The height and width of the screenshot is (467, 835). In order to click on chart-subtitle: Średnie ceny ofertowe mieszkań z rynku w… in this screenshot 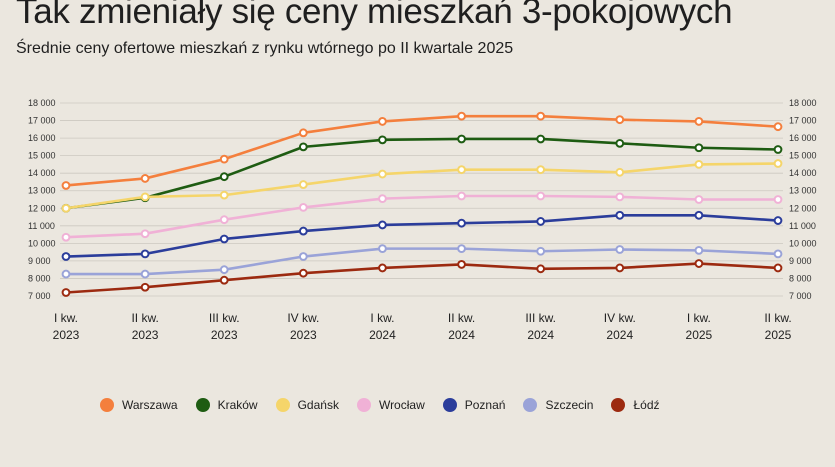, I will do `click(265, 48)`.